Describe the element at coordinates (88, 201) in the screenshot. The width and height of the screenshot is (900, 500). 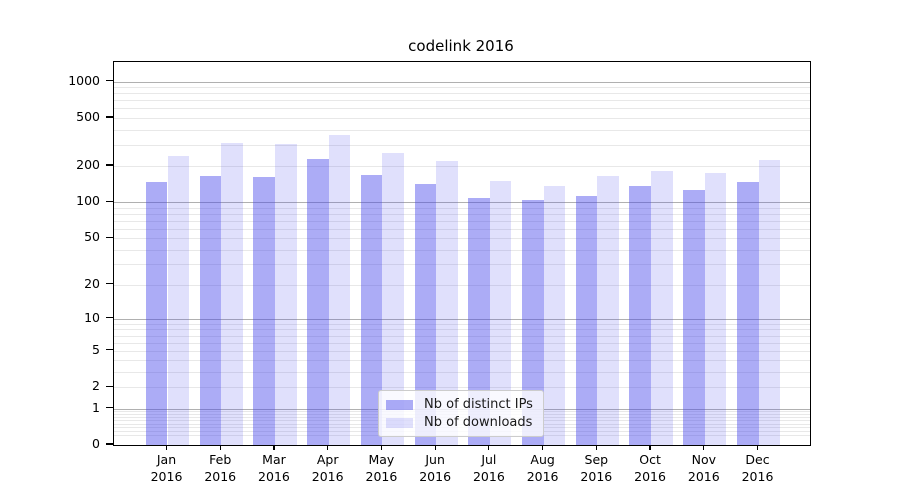
I see `y-tick-label: 100` at that location.